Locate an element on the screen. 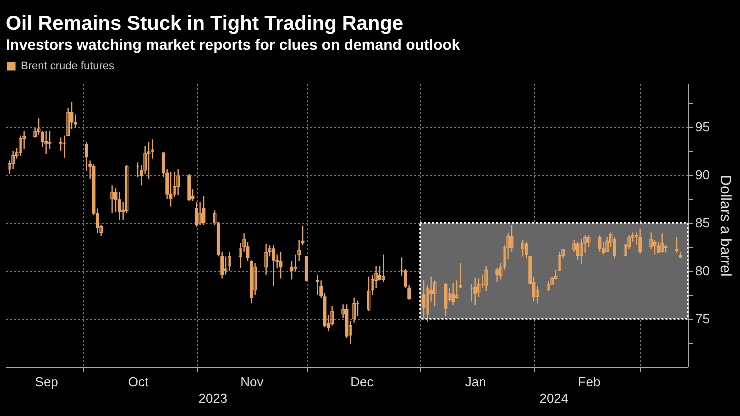  text: 2024 is located at coordinates (554, 398).